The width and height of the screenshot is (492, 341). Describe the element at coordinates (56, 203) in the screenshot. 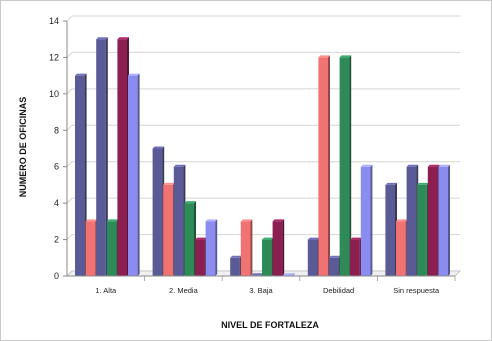

I see `y-tick-label: 4` at that location.